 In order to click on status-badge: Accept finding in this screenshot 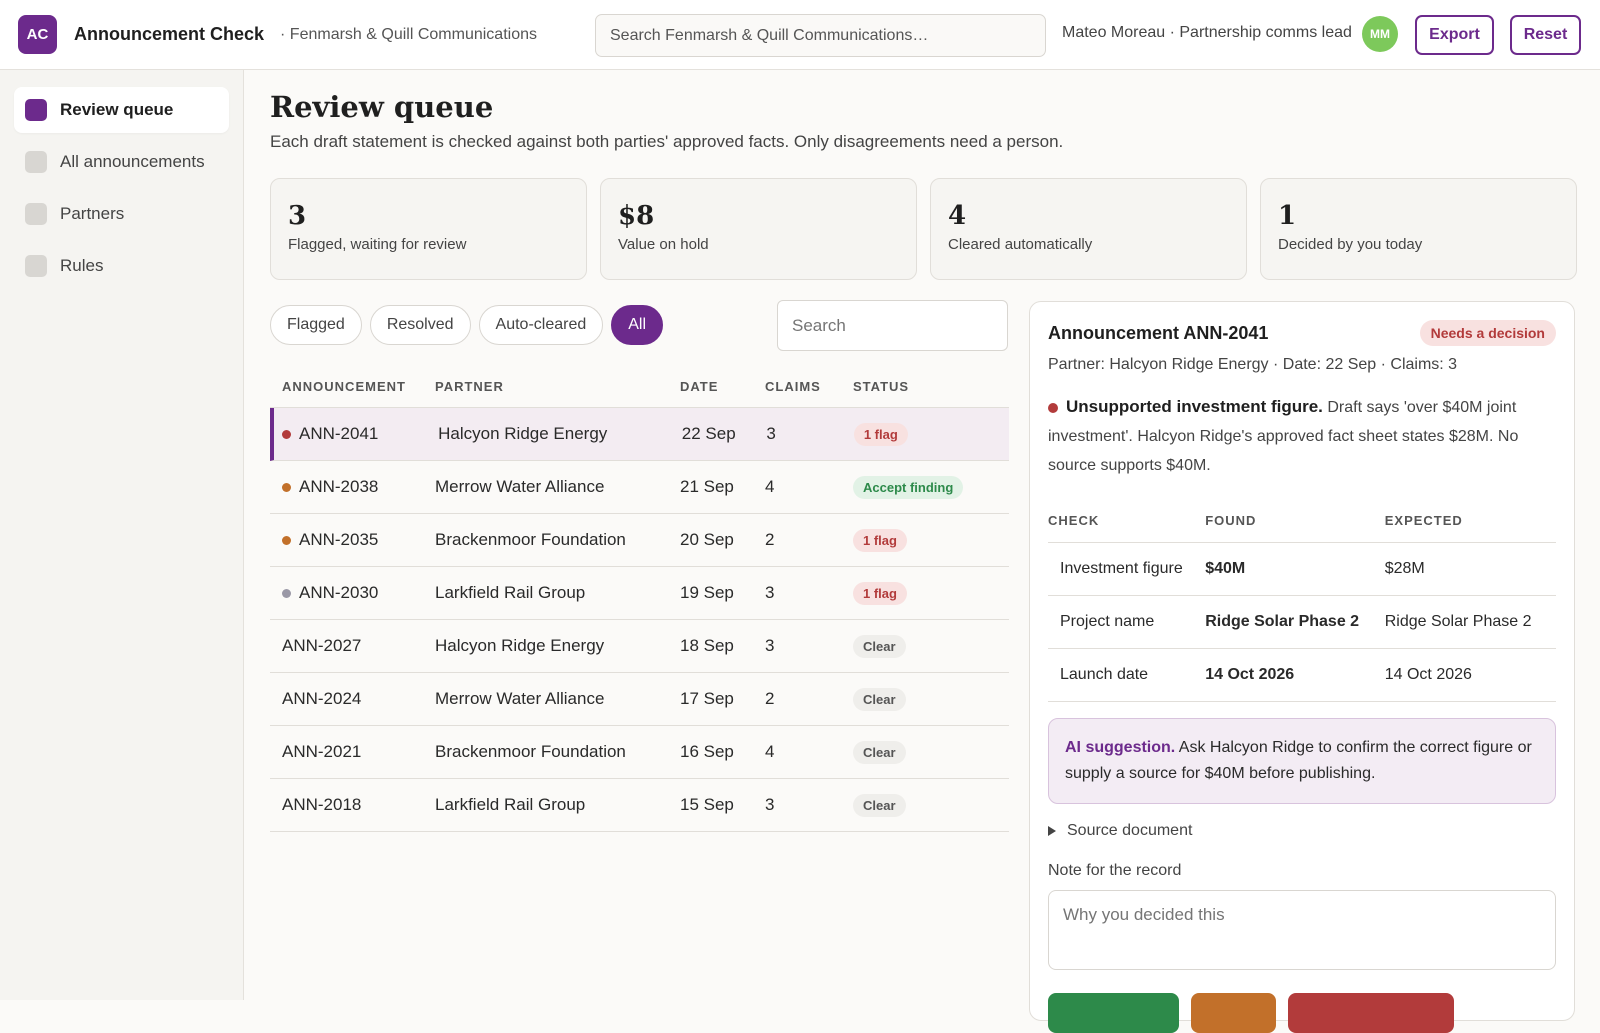, I will do `click(908, 487)`.